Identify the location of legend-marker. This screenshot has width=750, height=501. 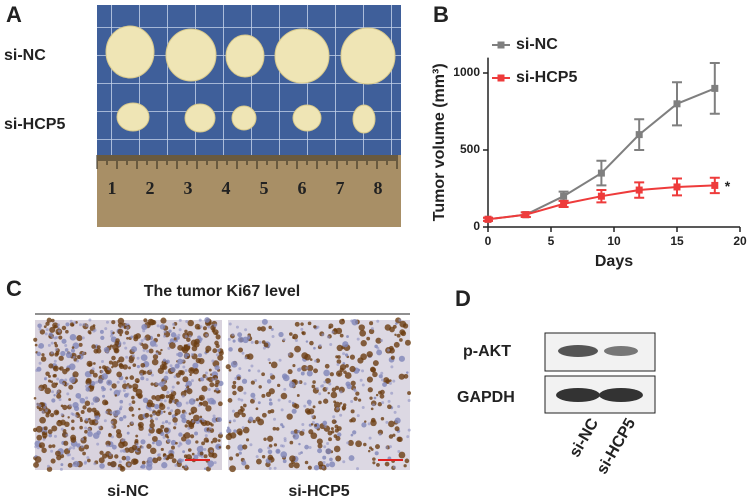
(501, 45).